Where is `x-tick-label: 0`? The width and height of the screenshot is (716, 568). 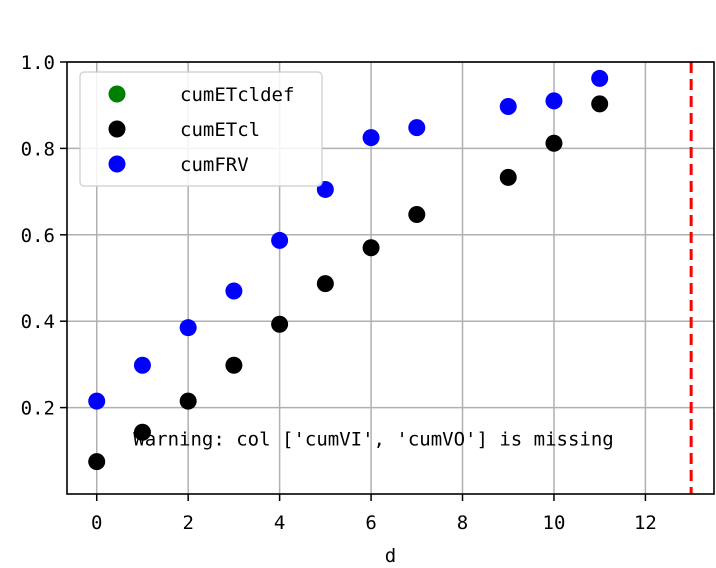 x-tick-label: 0 is located at coordinates (96, 523).